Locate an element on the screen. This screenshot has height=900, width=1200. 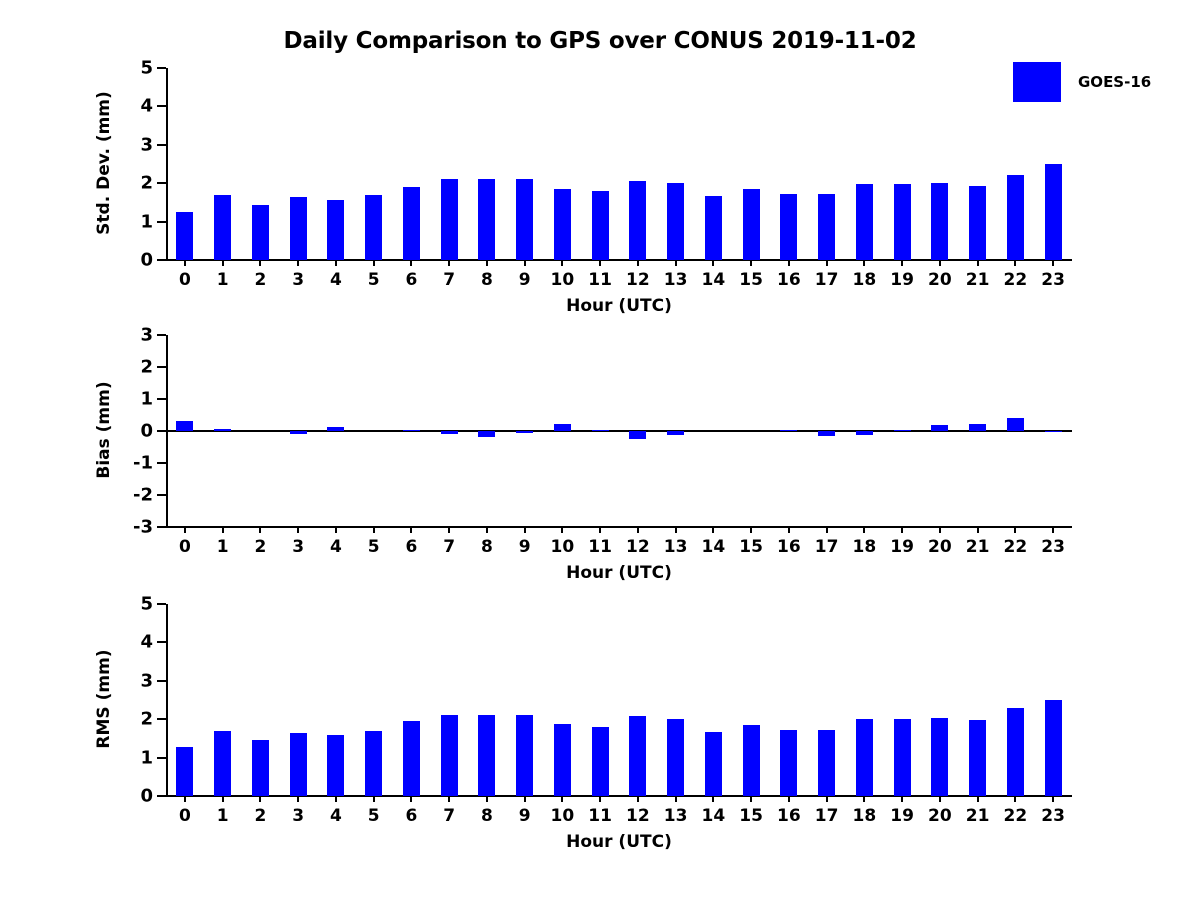
x-tick-label: 22 is located at coordinates (1015, 547).